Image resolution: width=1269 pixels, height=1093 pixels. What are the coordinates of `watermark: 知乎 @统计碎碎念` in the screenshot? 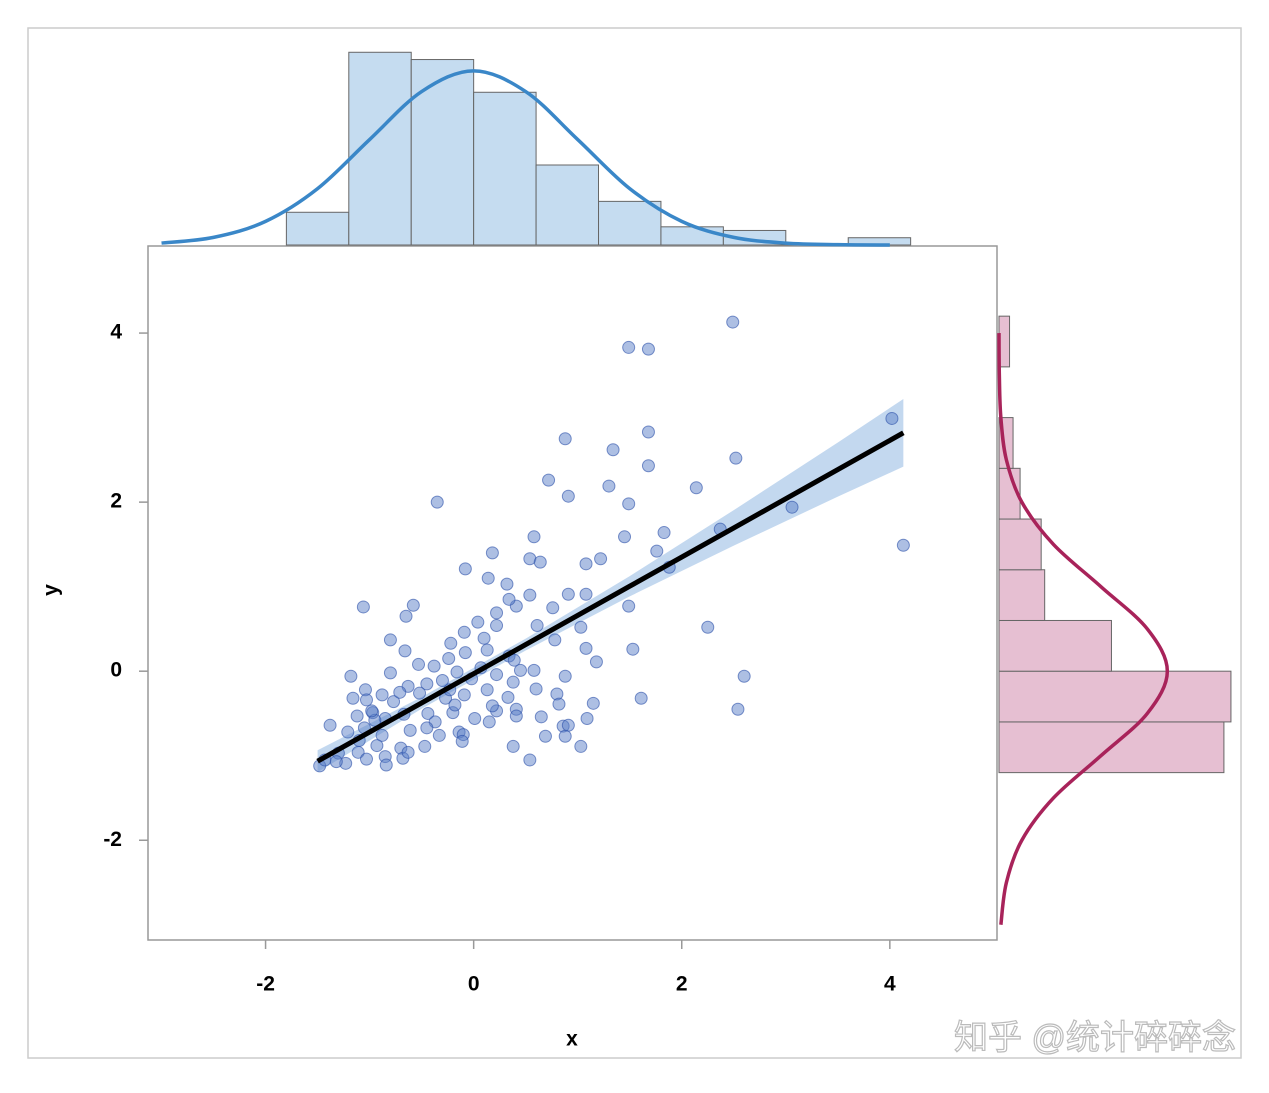 It's located at (1095, 1038).